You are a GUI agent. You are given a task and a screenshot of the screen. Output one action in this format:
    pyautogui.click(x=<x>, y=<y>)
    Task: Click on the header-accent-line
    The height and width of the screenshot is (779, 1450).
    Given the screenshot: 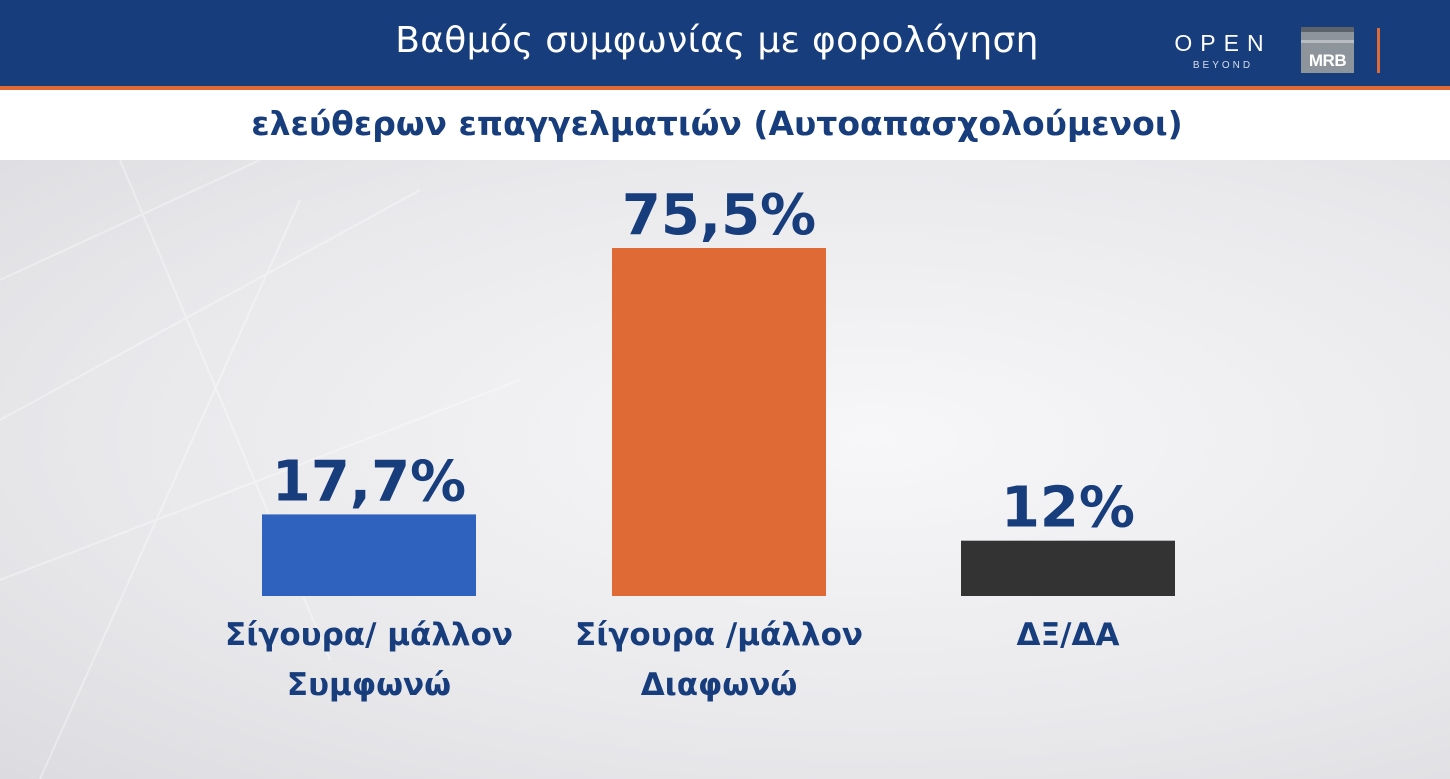 What is the action you would take?
    pyautogui.click(x=725, y=88)
    